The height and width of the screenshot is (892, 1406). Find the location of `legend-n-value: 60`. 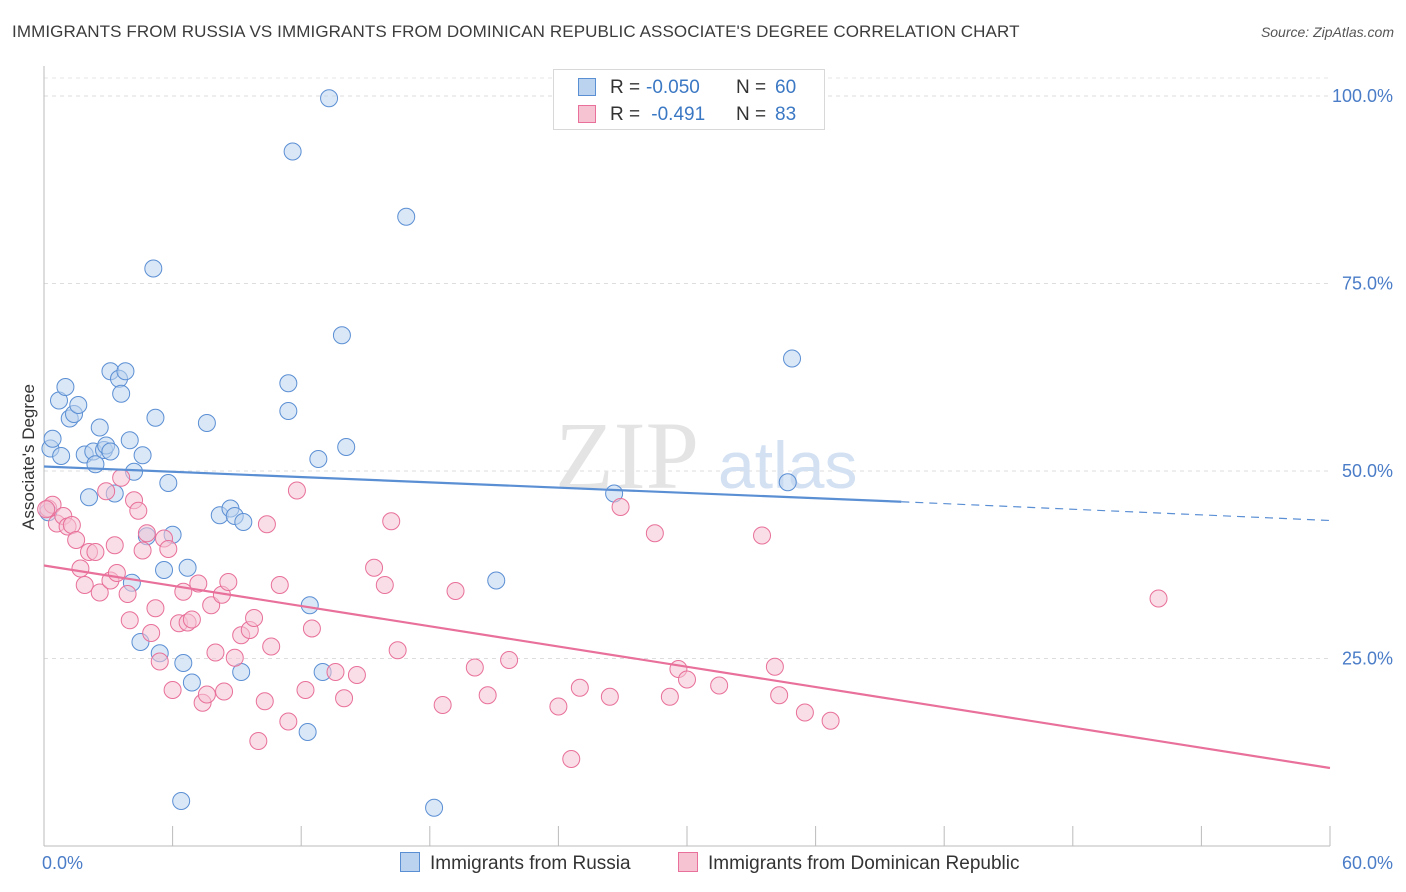

legend-n-value: 60 is located at coordinates (786, 87).